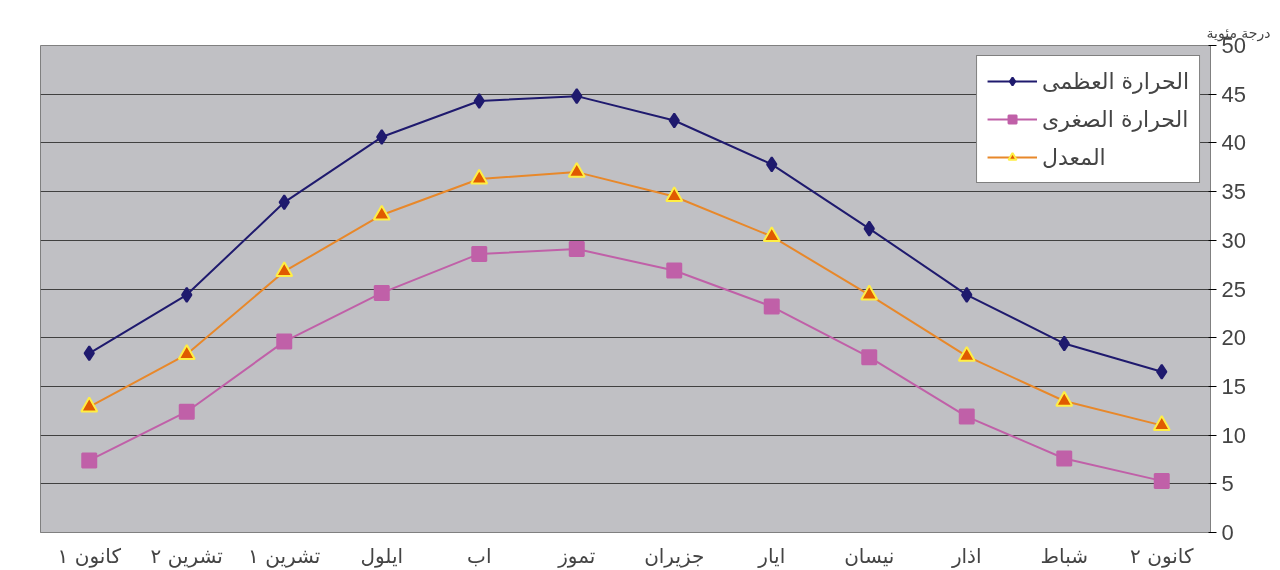 The width and height of the screenshot is (1280, 570). What do you see at coordinates (1233, 143) in the screenshot?
I see `y-tick-label: 40` at bounding box center [1233, 143].